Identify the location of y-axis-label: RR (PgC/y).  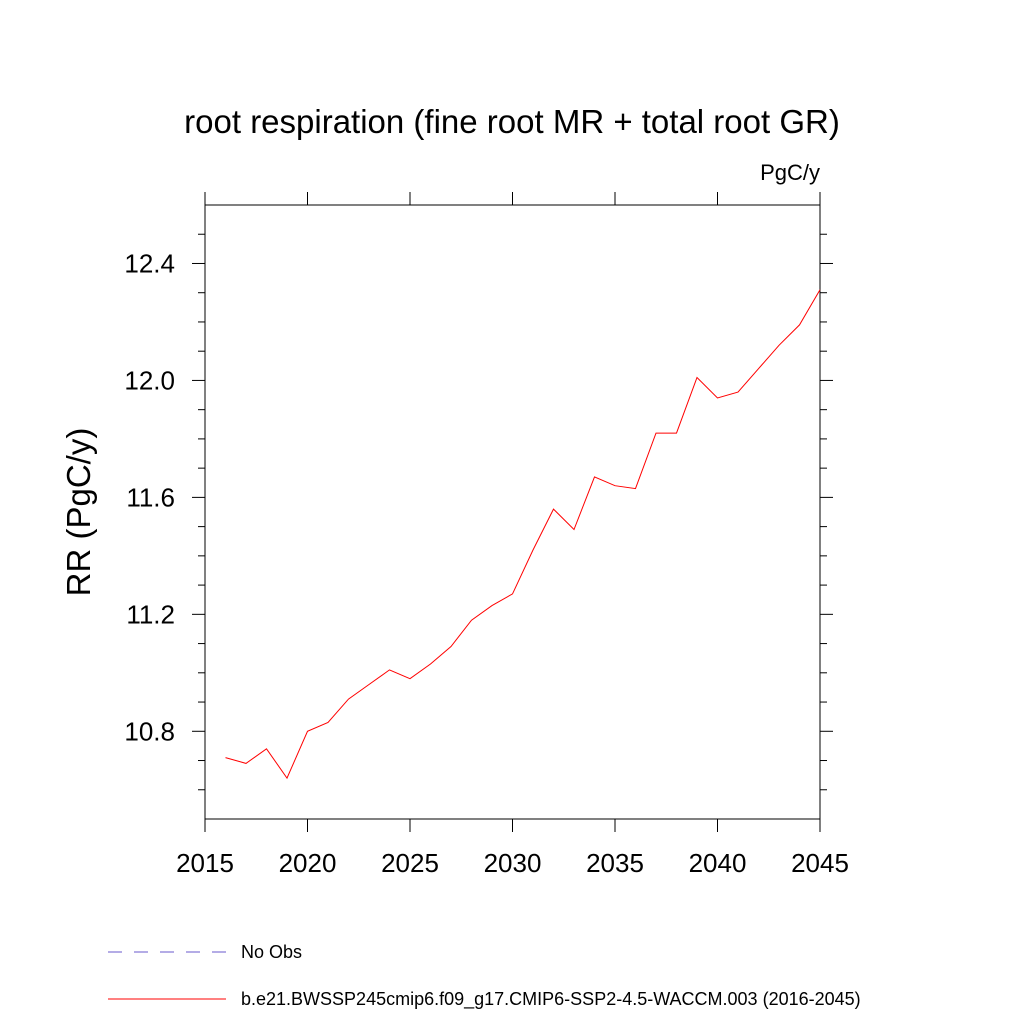
(78, 512).